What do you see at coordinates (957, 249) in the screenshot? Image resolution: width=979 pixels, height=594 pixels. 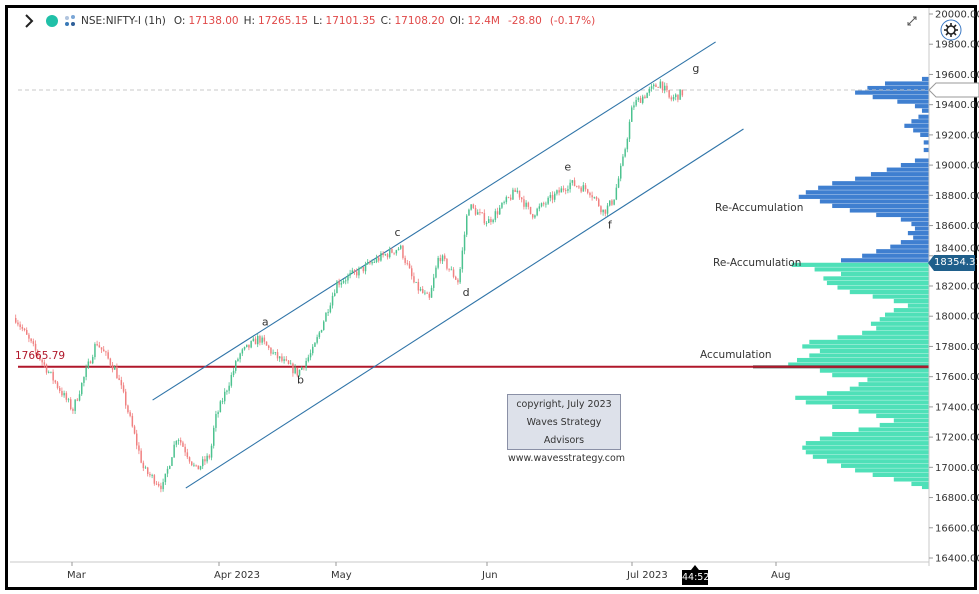 I see `price-tick-label: 18400.00` at bounding box center [957, 249].